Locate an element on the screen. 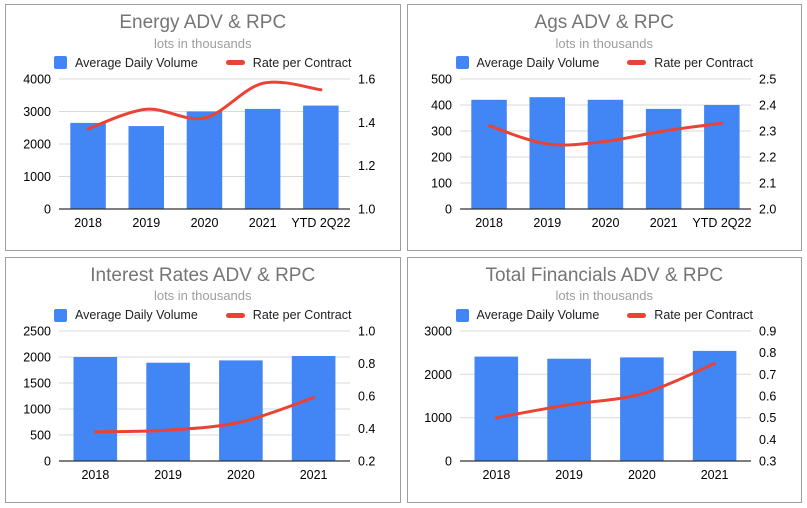  legend-energy: Average Daily Volume Rate per Contract is located at coordinates (203, 63).